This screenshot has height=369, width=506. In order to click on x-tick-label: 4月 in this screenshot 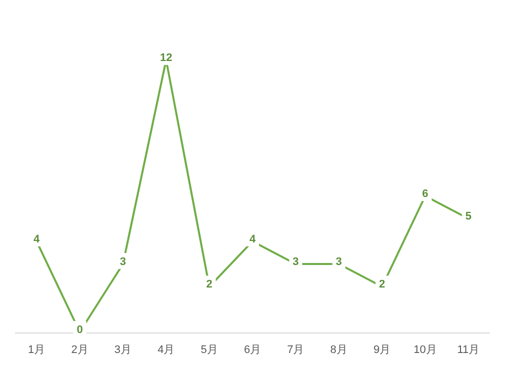, I will do `click(166, 350)`.